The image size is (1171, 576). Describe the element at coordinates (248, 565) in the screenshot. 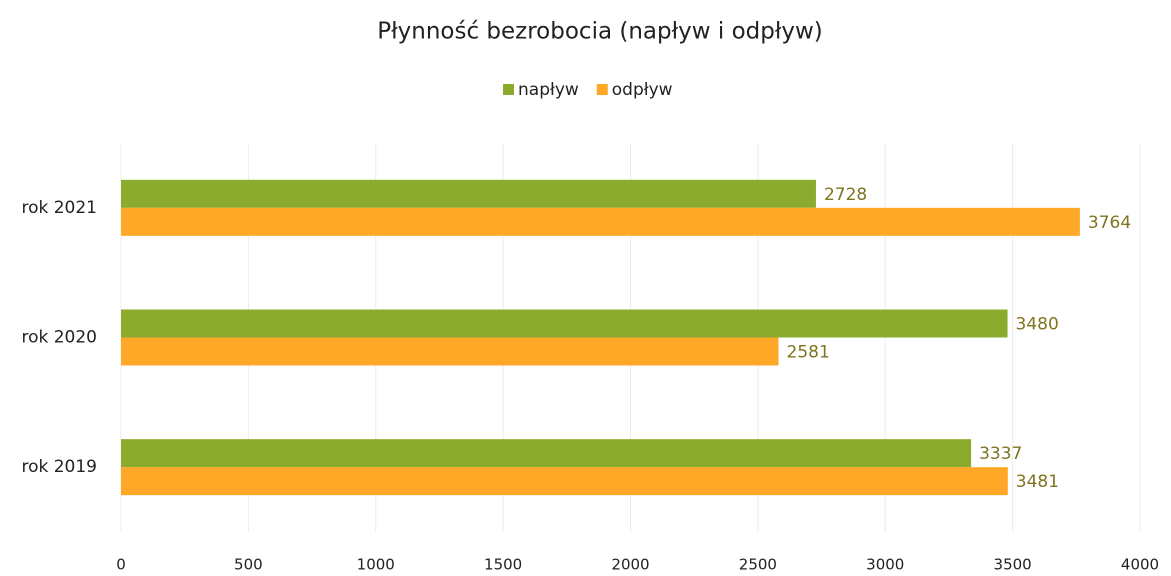

I see `x-tick-label: 500` at that location.